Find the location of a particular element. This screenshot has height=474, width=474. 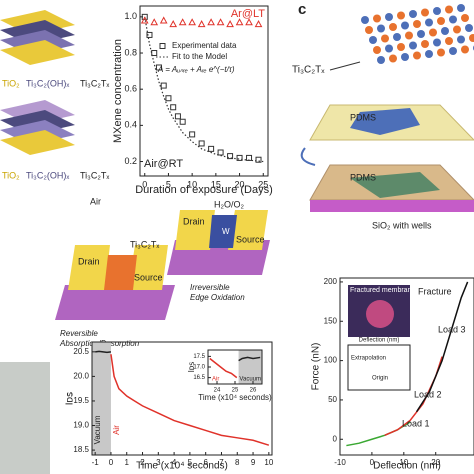

series-label: Vacuum is located at coordinates (97, 429).